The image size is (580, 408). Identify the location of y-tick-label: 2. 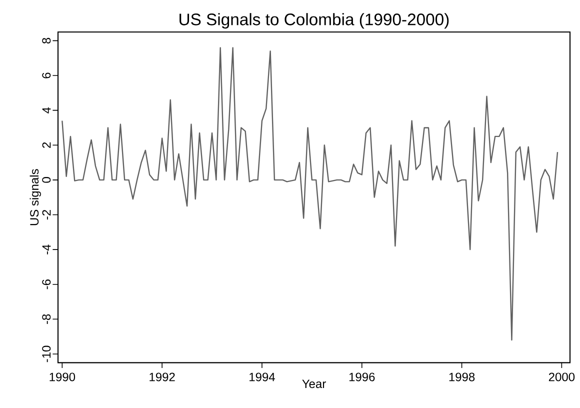
(46, 145).